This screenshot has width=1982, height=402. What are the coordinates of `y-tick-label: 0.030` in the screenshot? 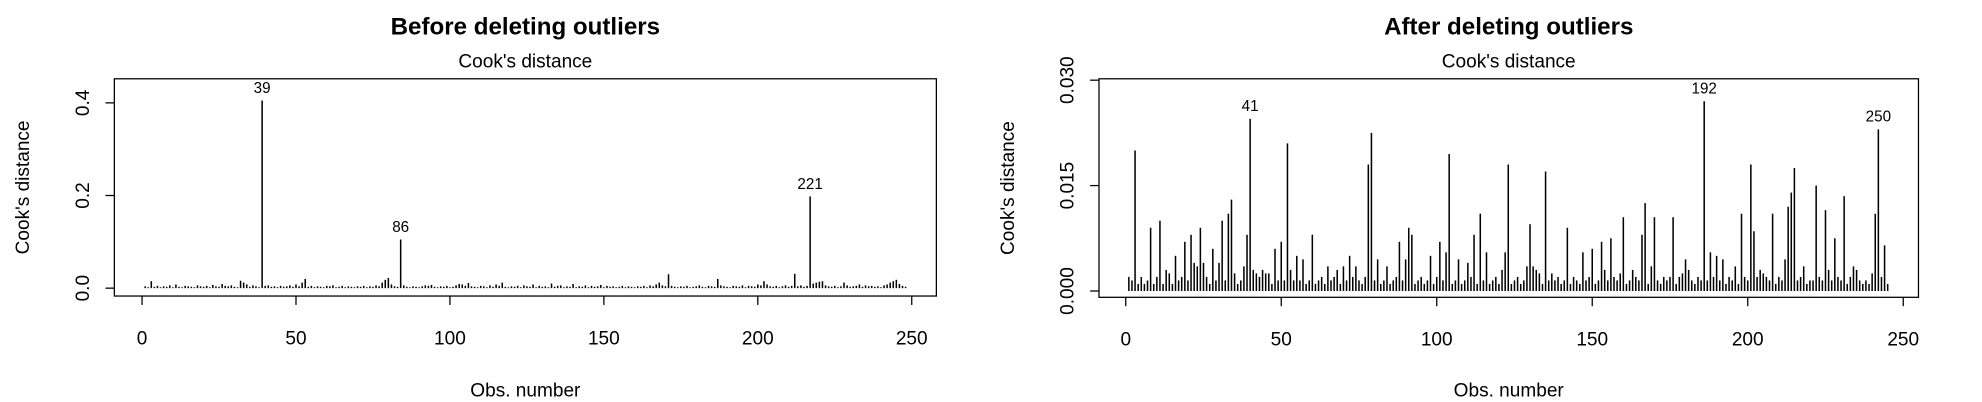 It's located at (1068, 80).